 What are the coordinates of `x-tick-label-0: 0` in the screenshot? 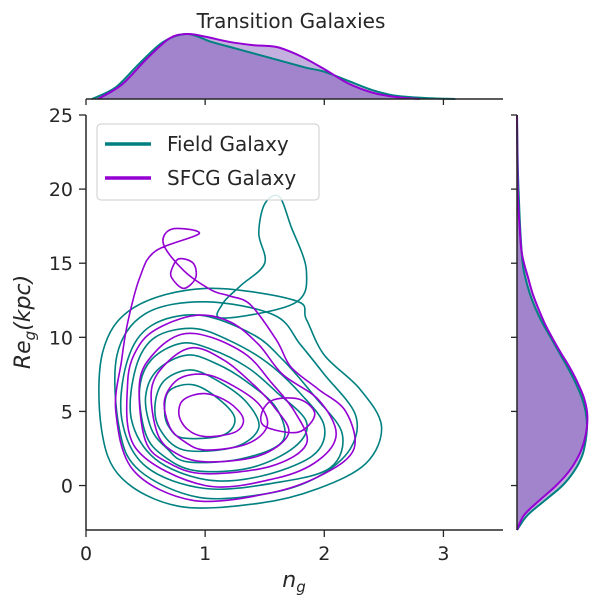 It's located at (86, 554).